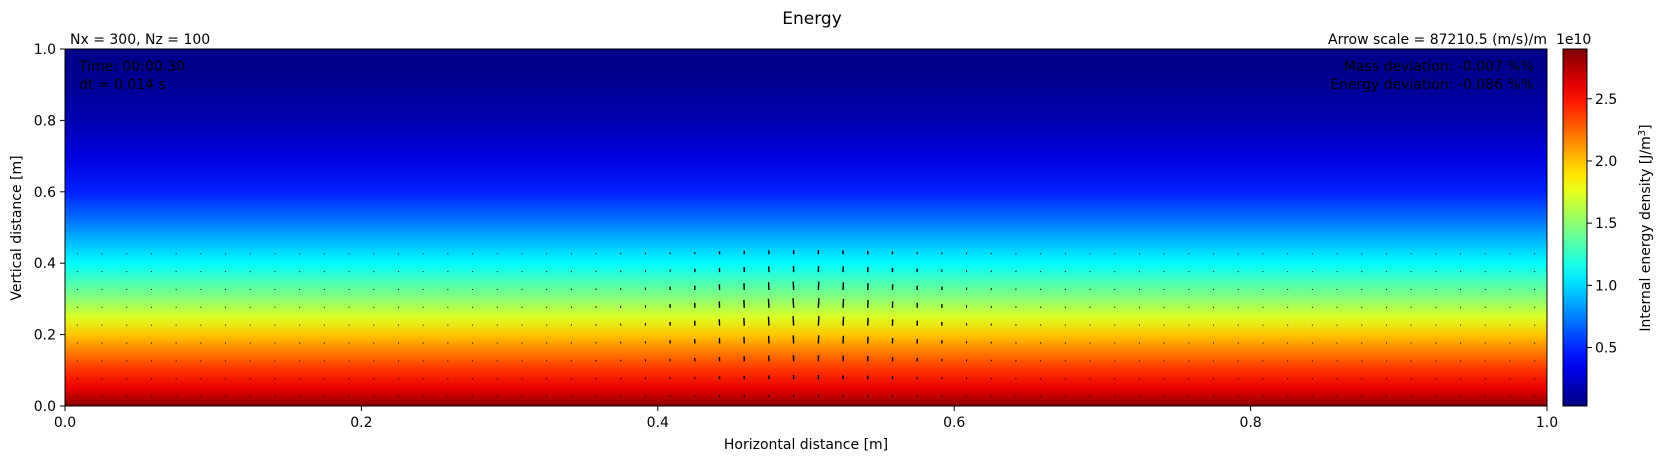 Image resolution: width=1667 pixels, height=461 pixels. Describe the element at coordinates (45, 50) in the screenshot. I see `y-tick-label: 1.0` at that location.